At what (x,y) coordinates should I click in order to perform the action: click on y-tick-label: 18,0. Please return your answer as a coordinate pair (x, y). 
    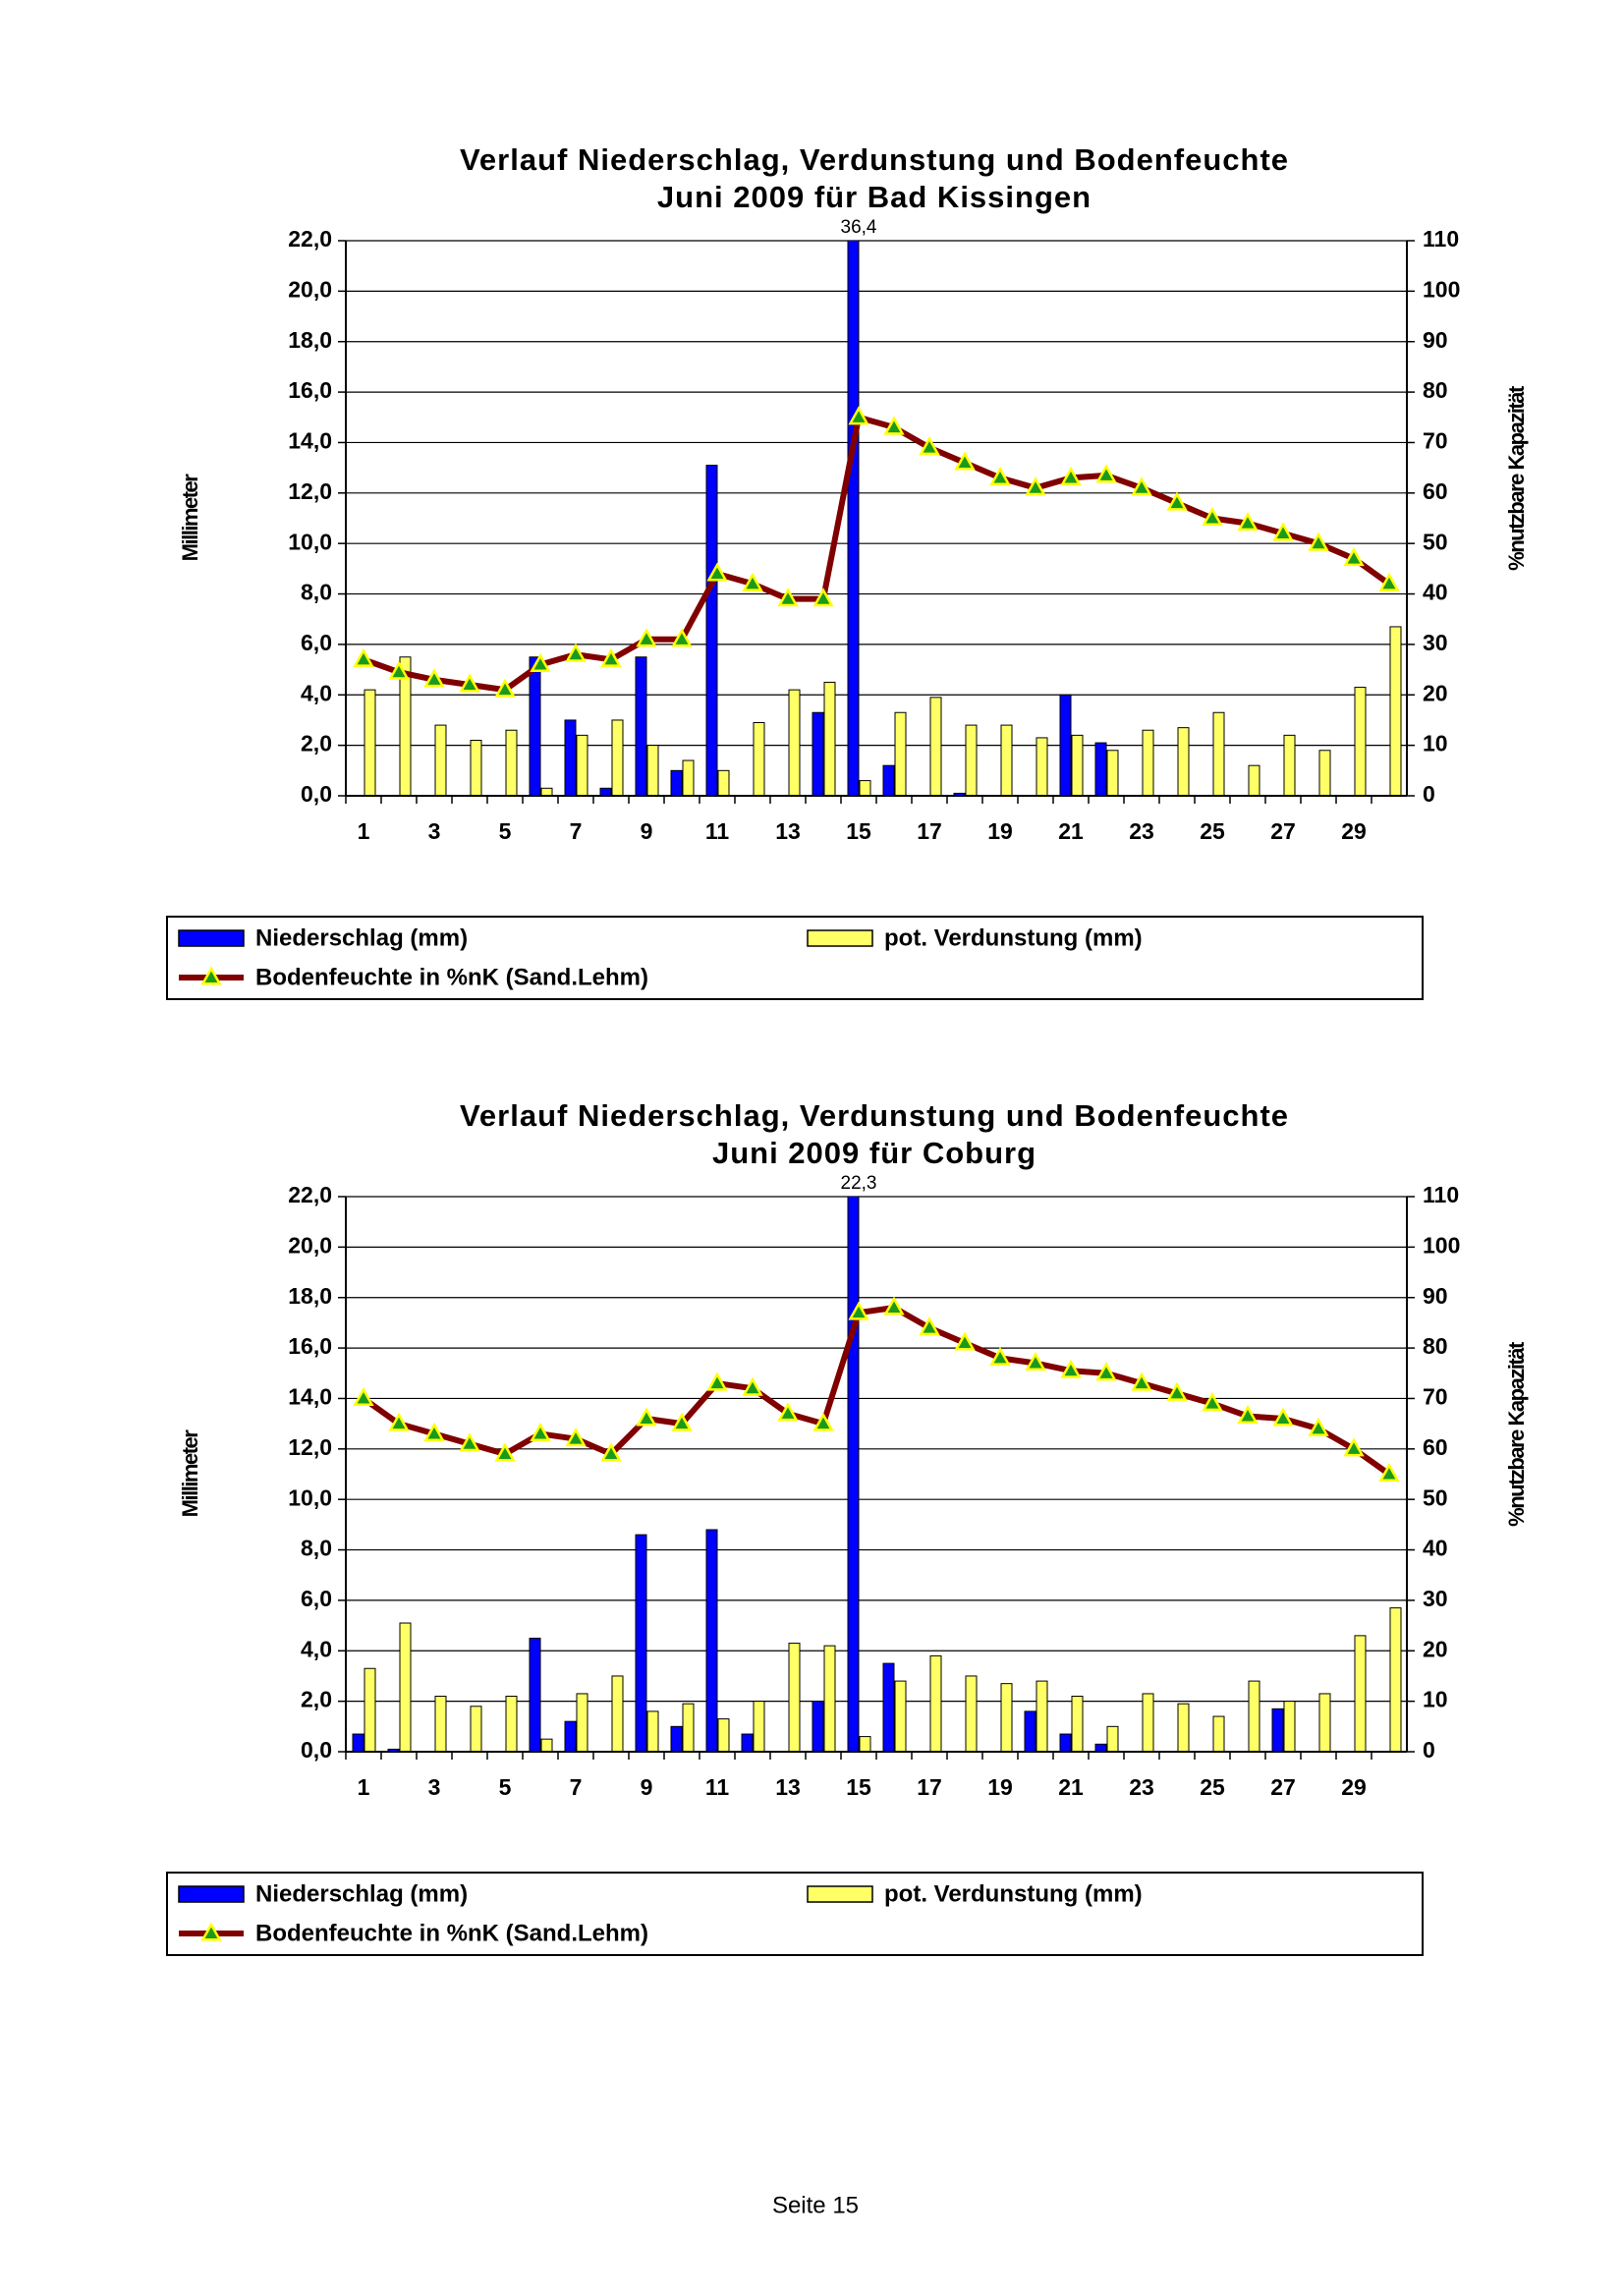
    Looking at the image, I should click on (310, 1296).